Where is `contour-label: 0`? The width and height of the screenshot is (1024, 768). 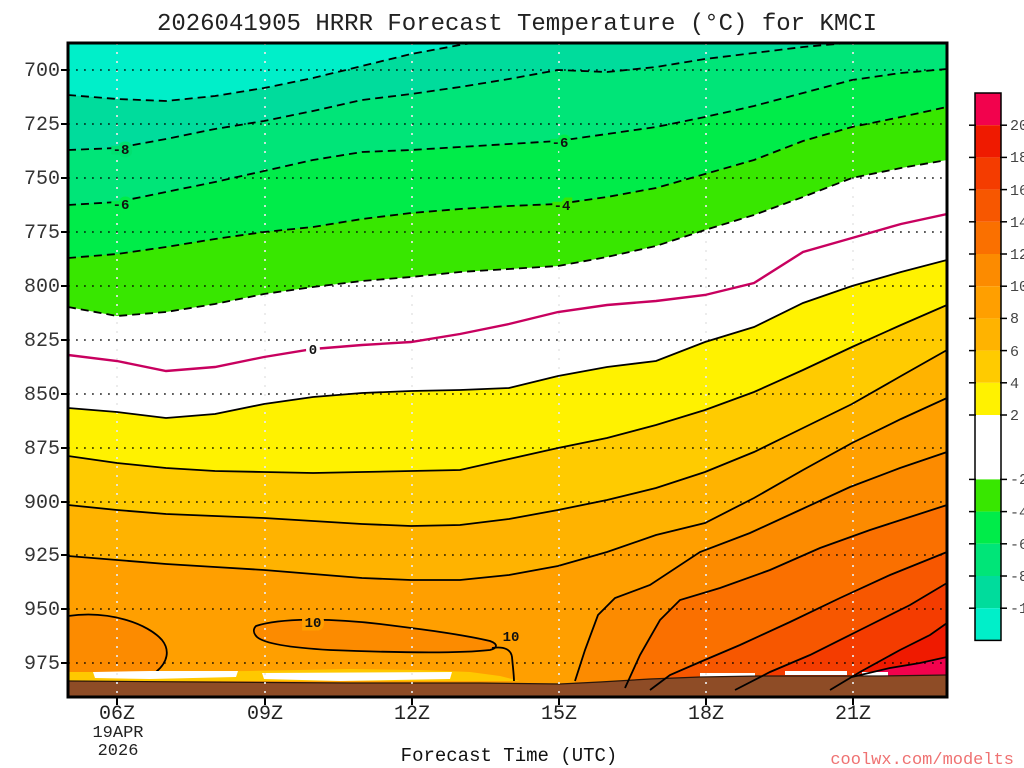 contour-label: 0 is located at coordinates (313, 351).